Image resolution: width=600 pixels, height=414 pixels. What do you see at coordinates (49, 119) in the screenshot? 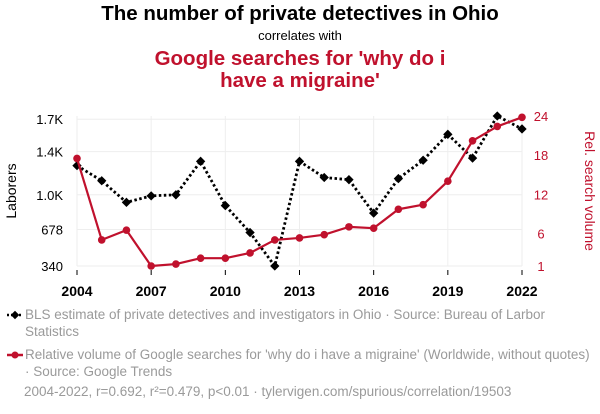
I see `y-left-tick-label: 1.7K` at bounding box center [49, 119].